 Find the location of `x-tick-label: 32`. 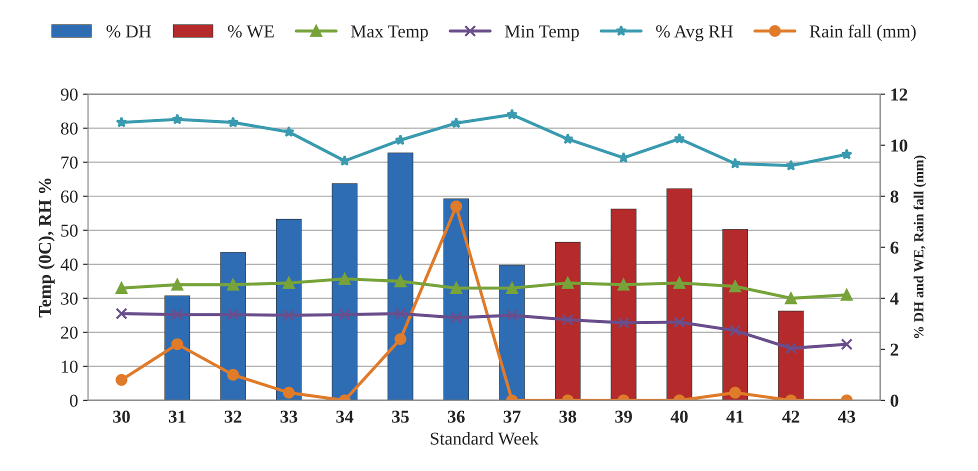

x-tick-label: 32 is located at coordinates (233, 416).